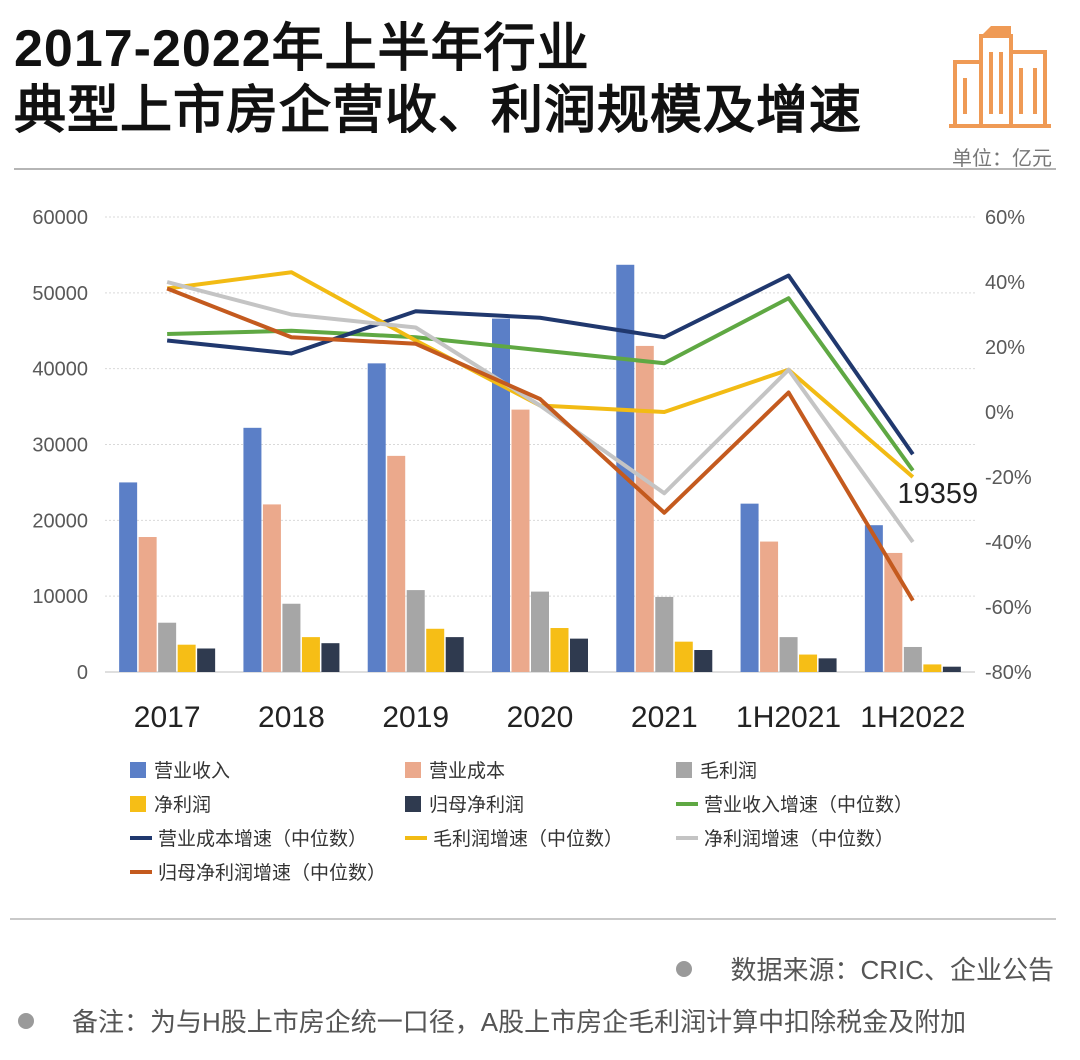 The height and width of the screenshot is (1060, 1080). What do you see at coordinates (60, 370) in the screenshot?
I see `y-left-tick-label: 40000` at bounding box center [60, 370].